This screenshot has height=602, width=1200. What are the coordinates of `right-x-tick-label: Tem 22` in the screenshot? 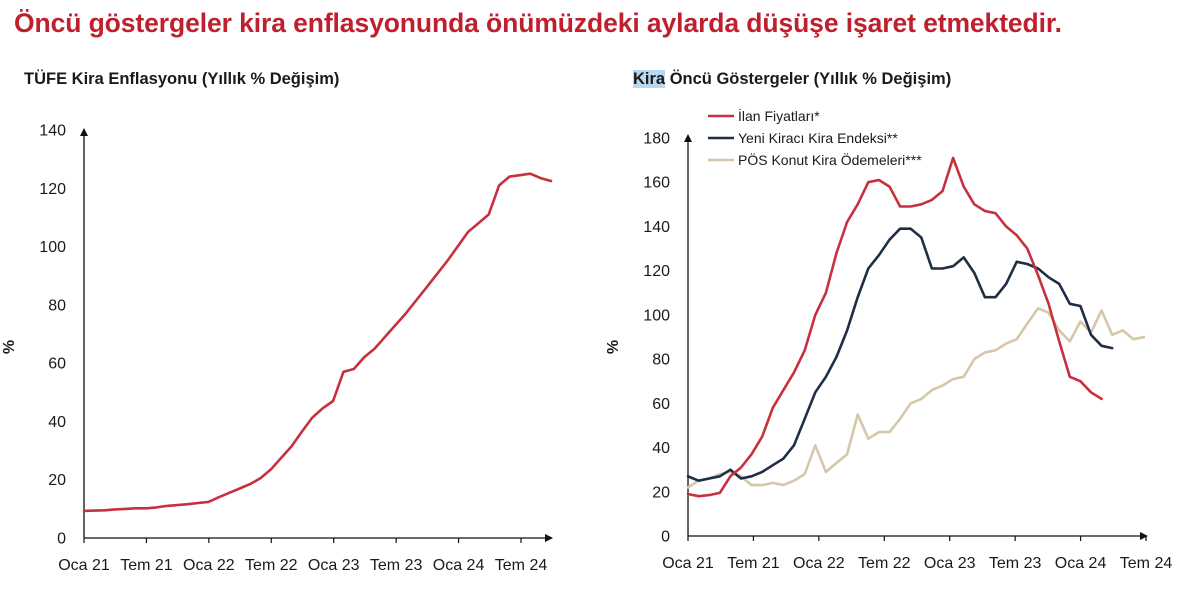 It's located at (884, 563).